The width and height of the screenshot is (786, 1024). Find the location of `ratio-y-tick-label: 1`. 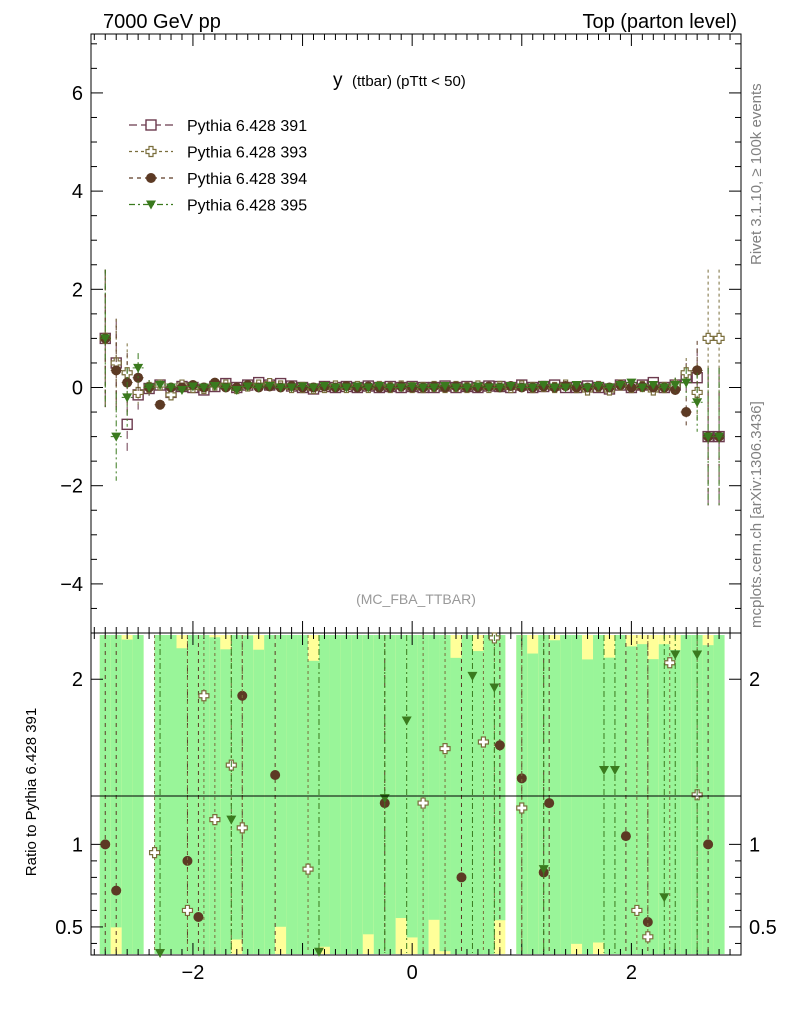

ratio-y-tick-label: 1 is located at coordinates (77, 845).